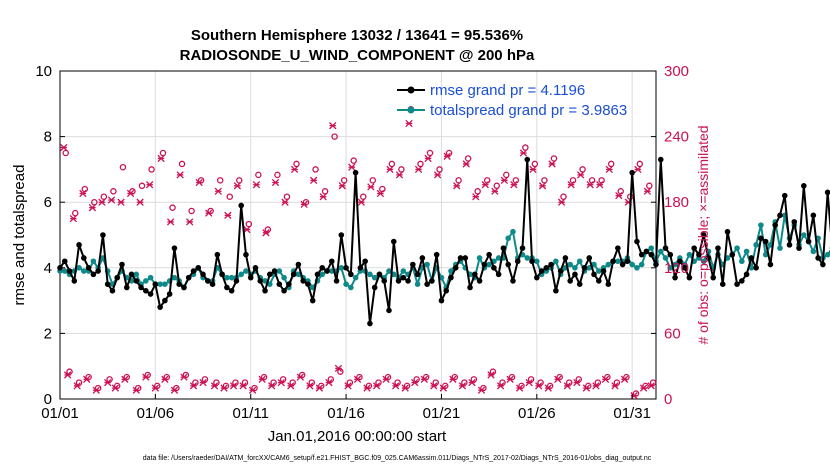  Describe the element at coordinates (442, 413) in the screenshot. I see `x-tick-label: 01/21` at that location.